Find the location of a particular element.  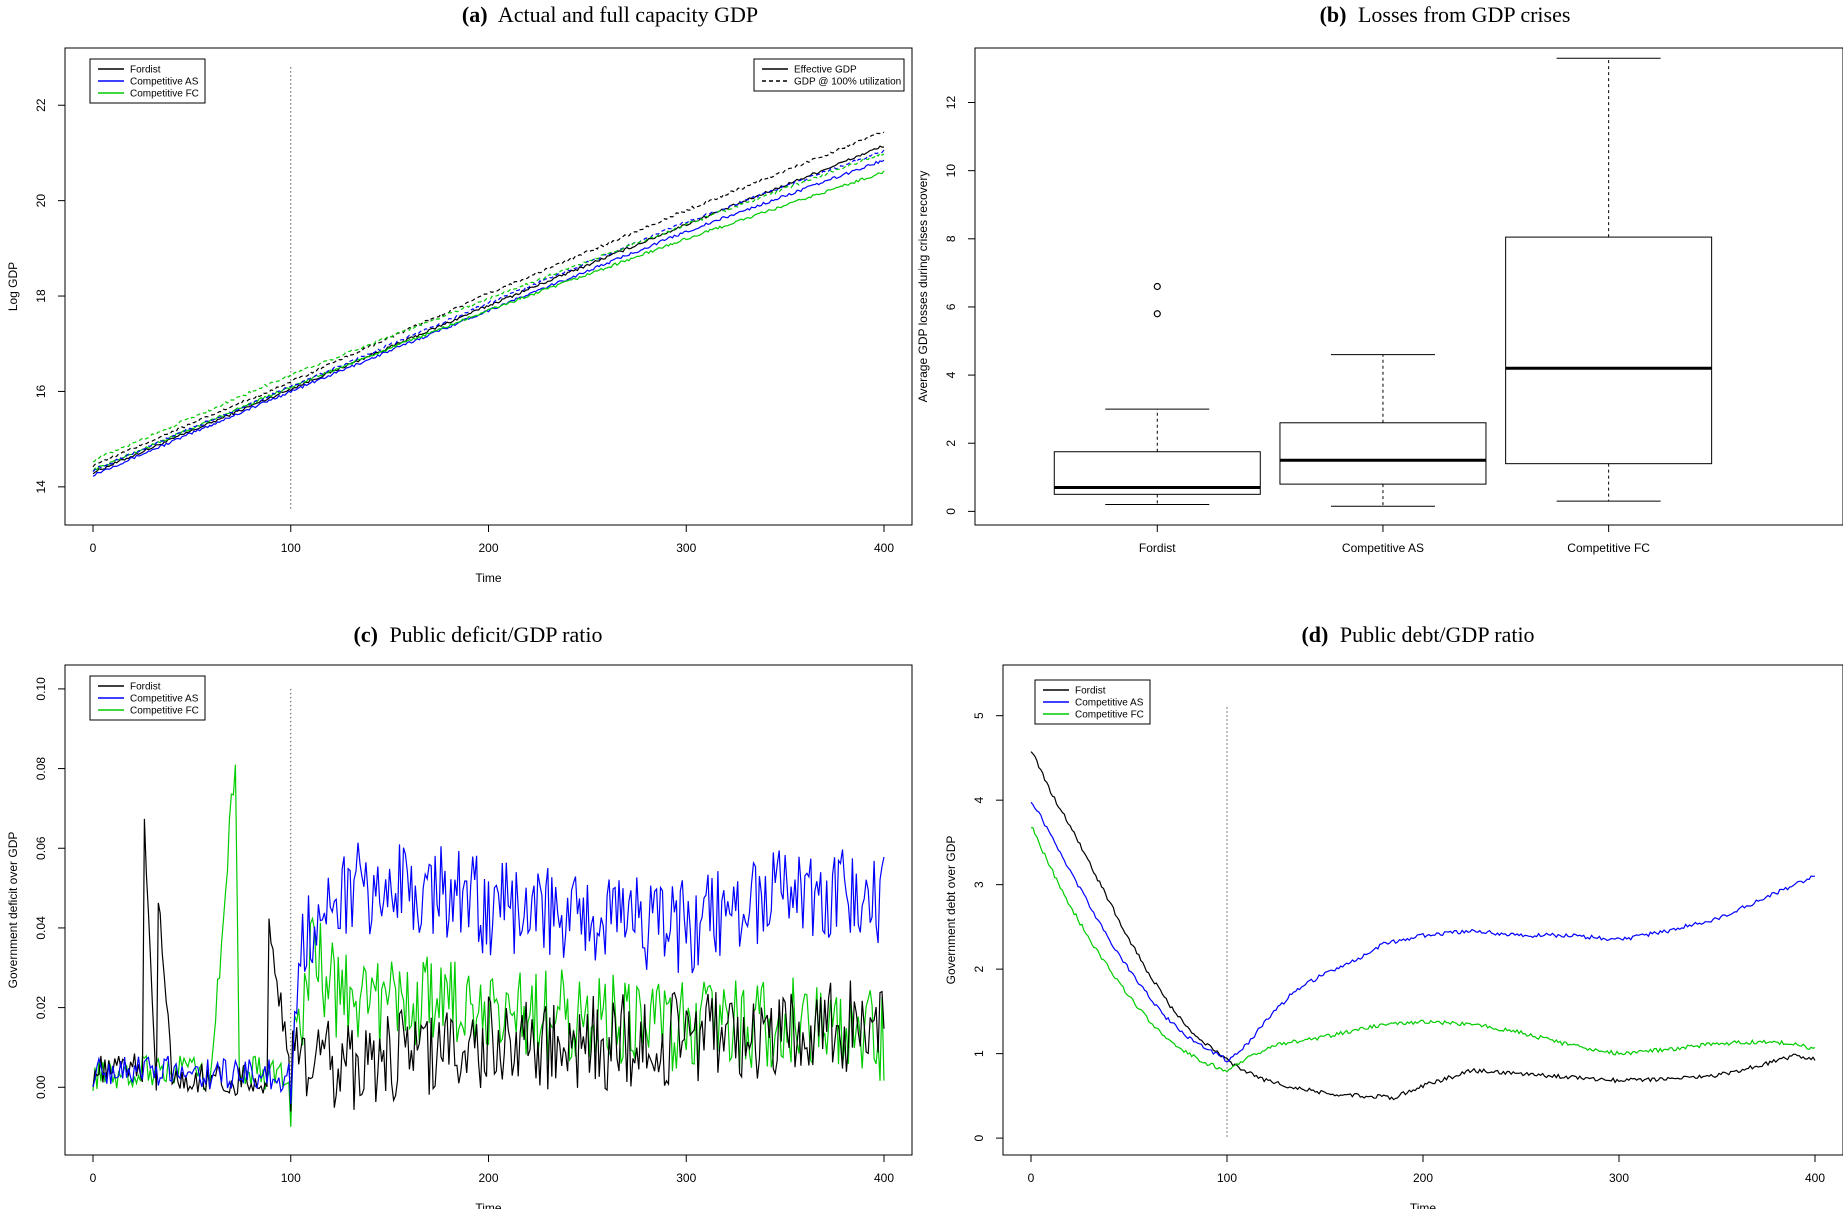

panel-a-title: (a) Actual and full capacity GDP is located at coordinates (610, 14).